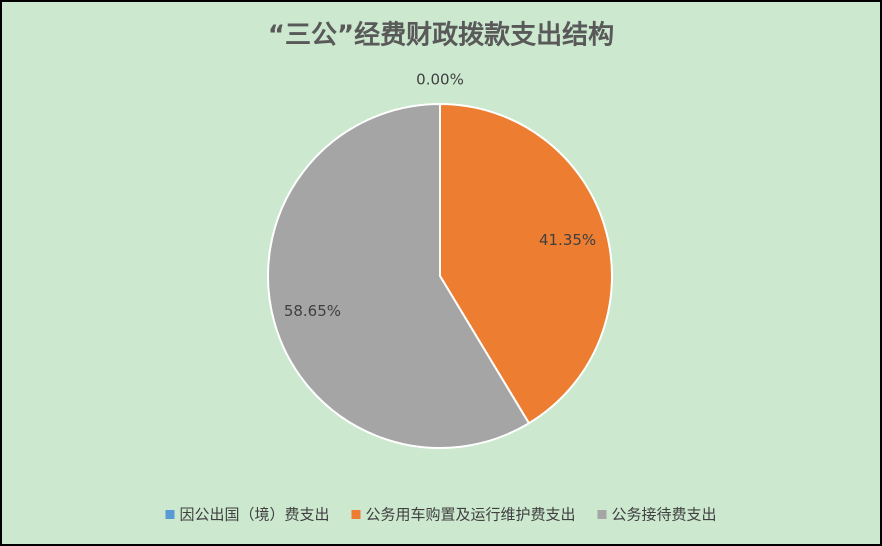  Describe the element at coordinates (440, 80) in the screenshot. I see `data-label: 0.00%` at that location.